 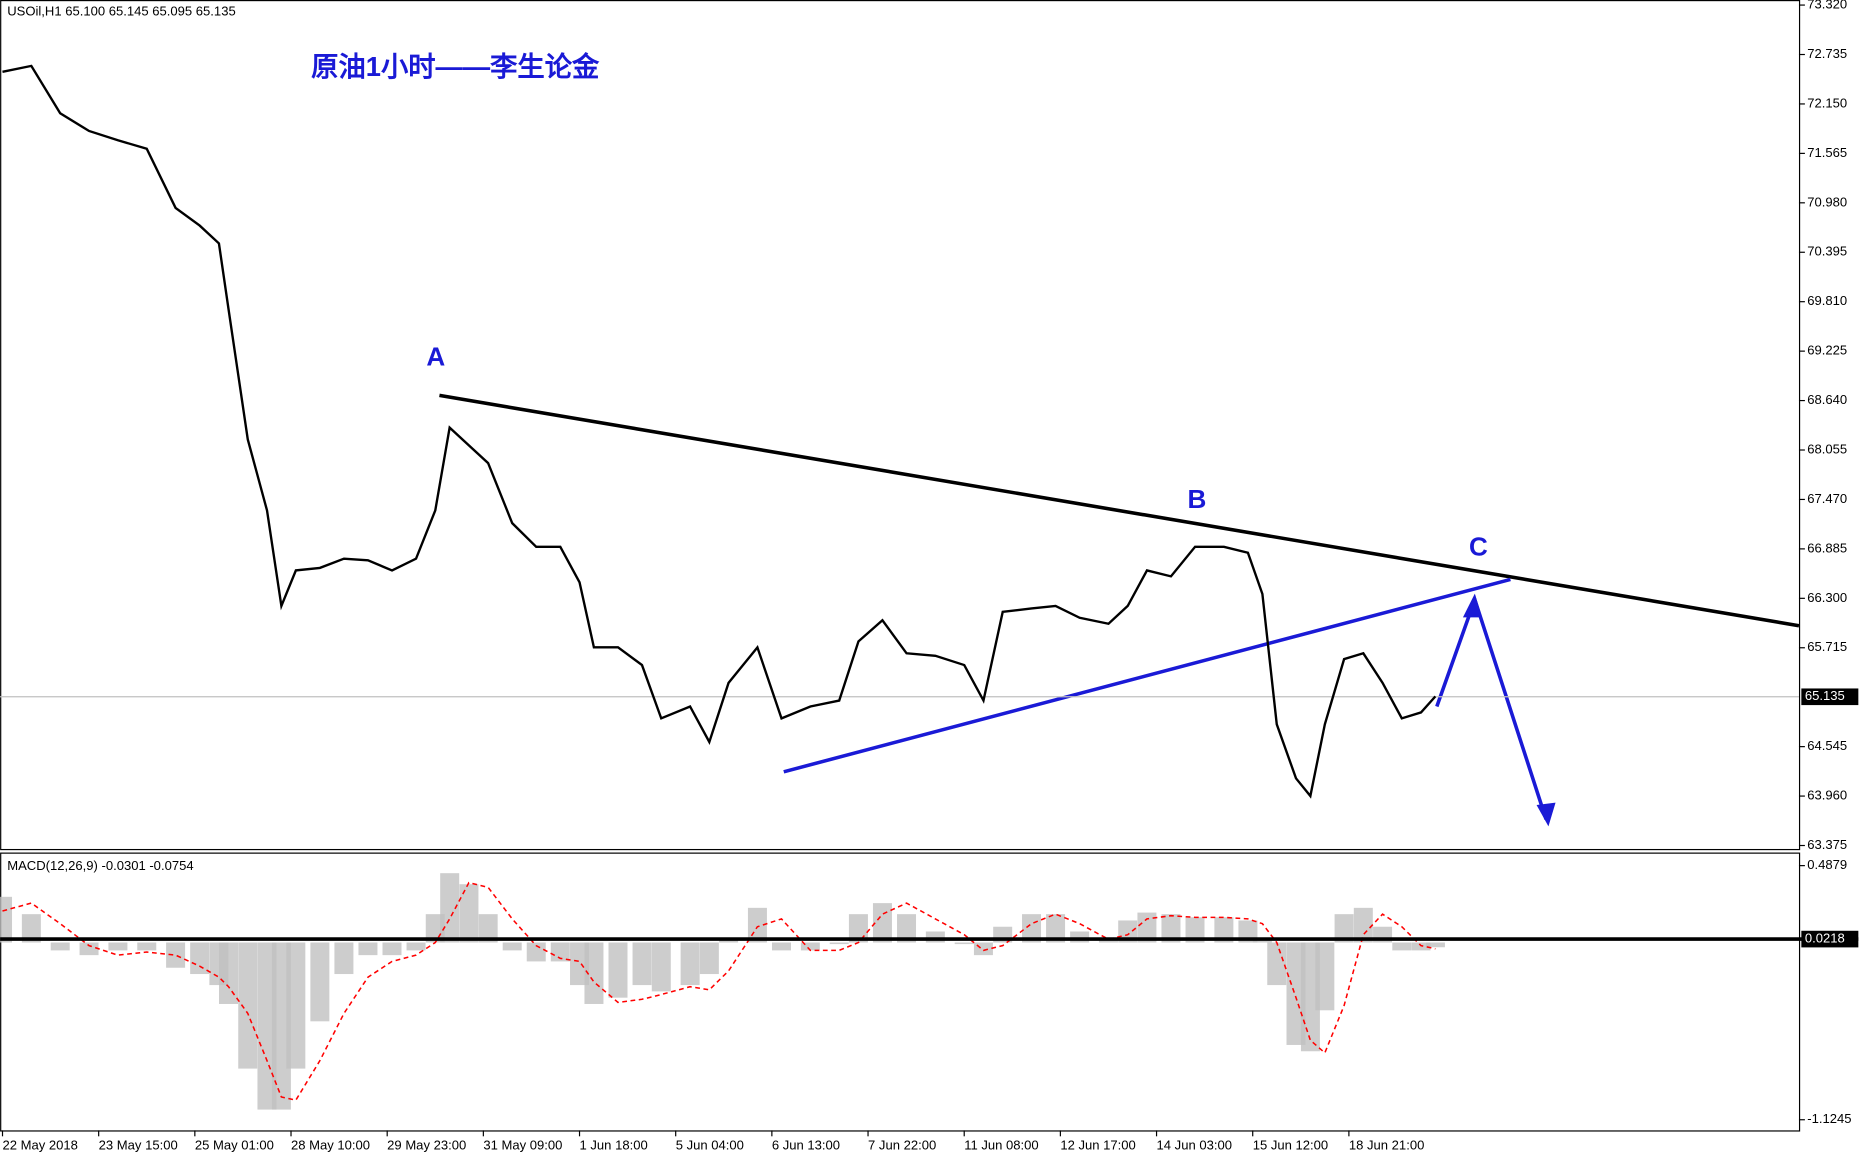 I want to click on current-box, so click(x=1830, y=939).